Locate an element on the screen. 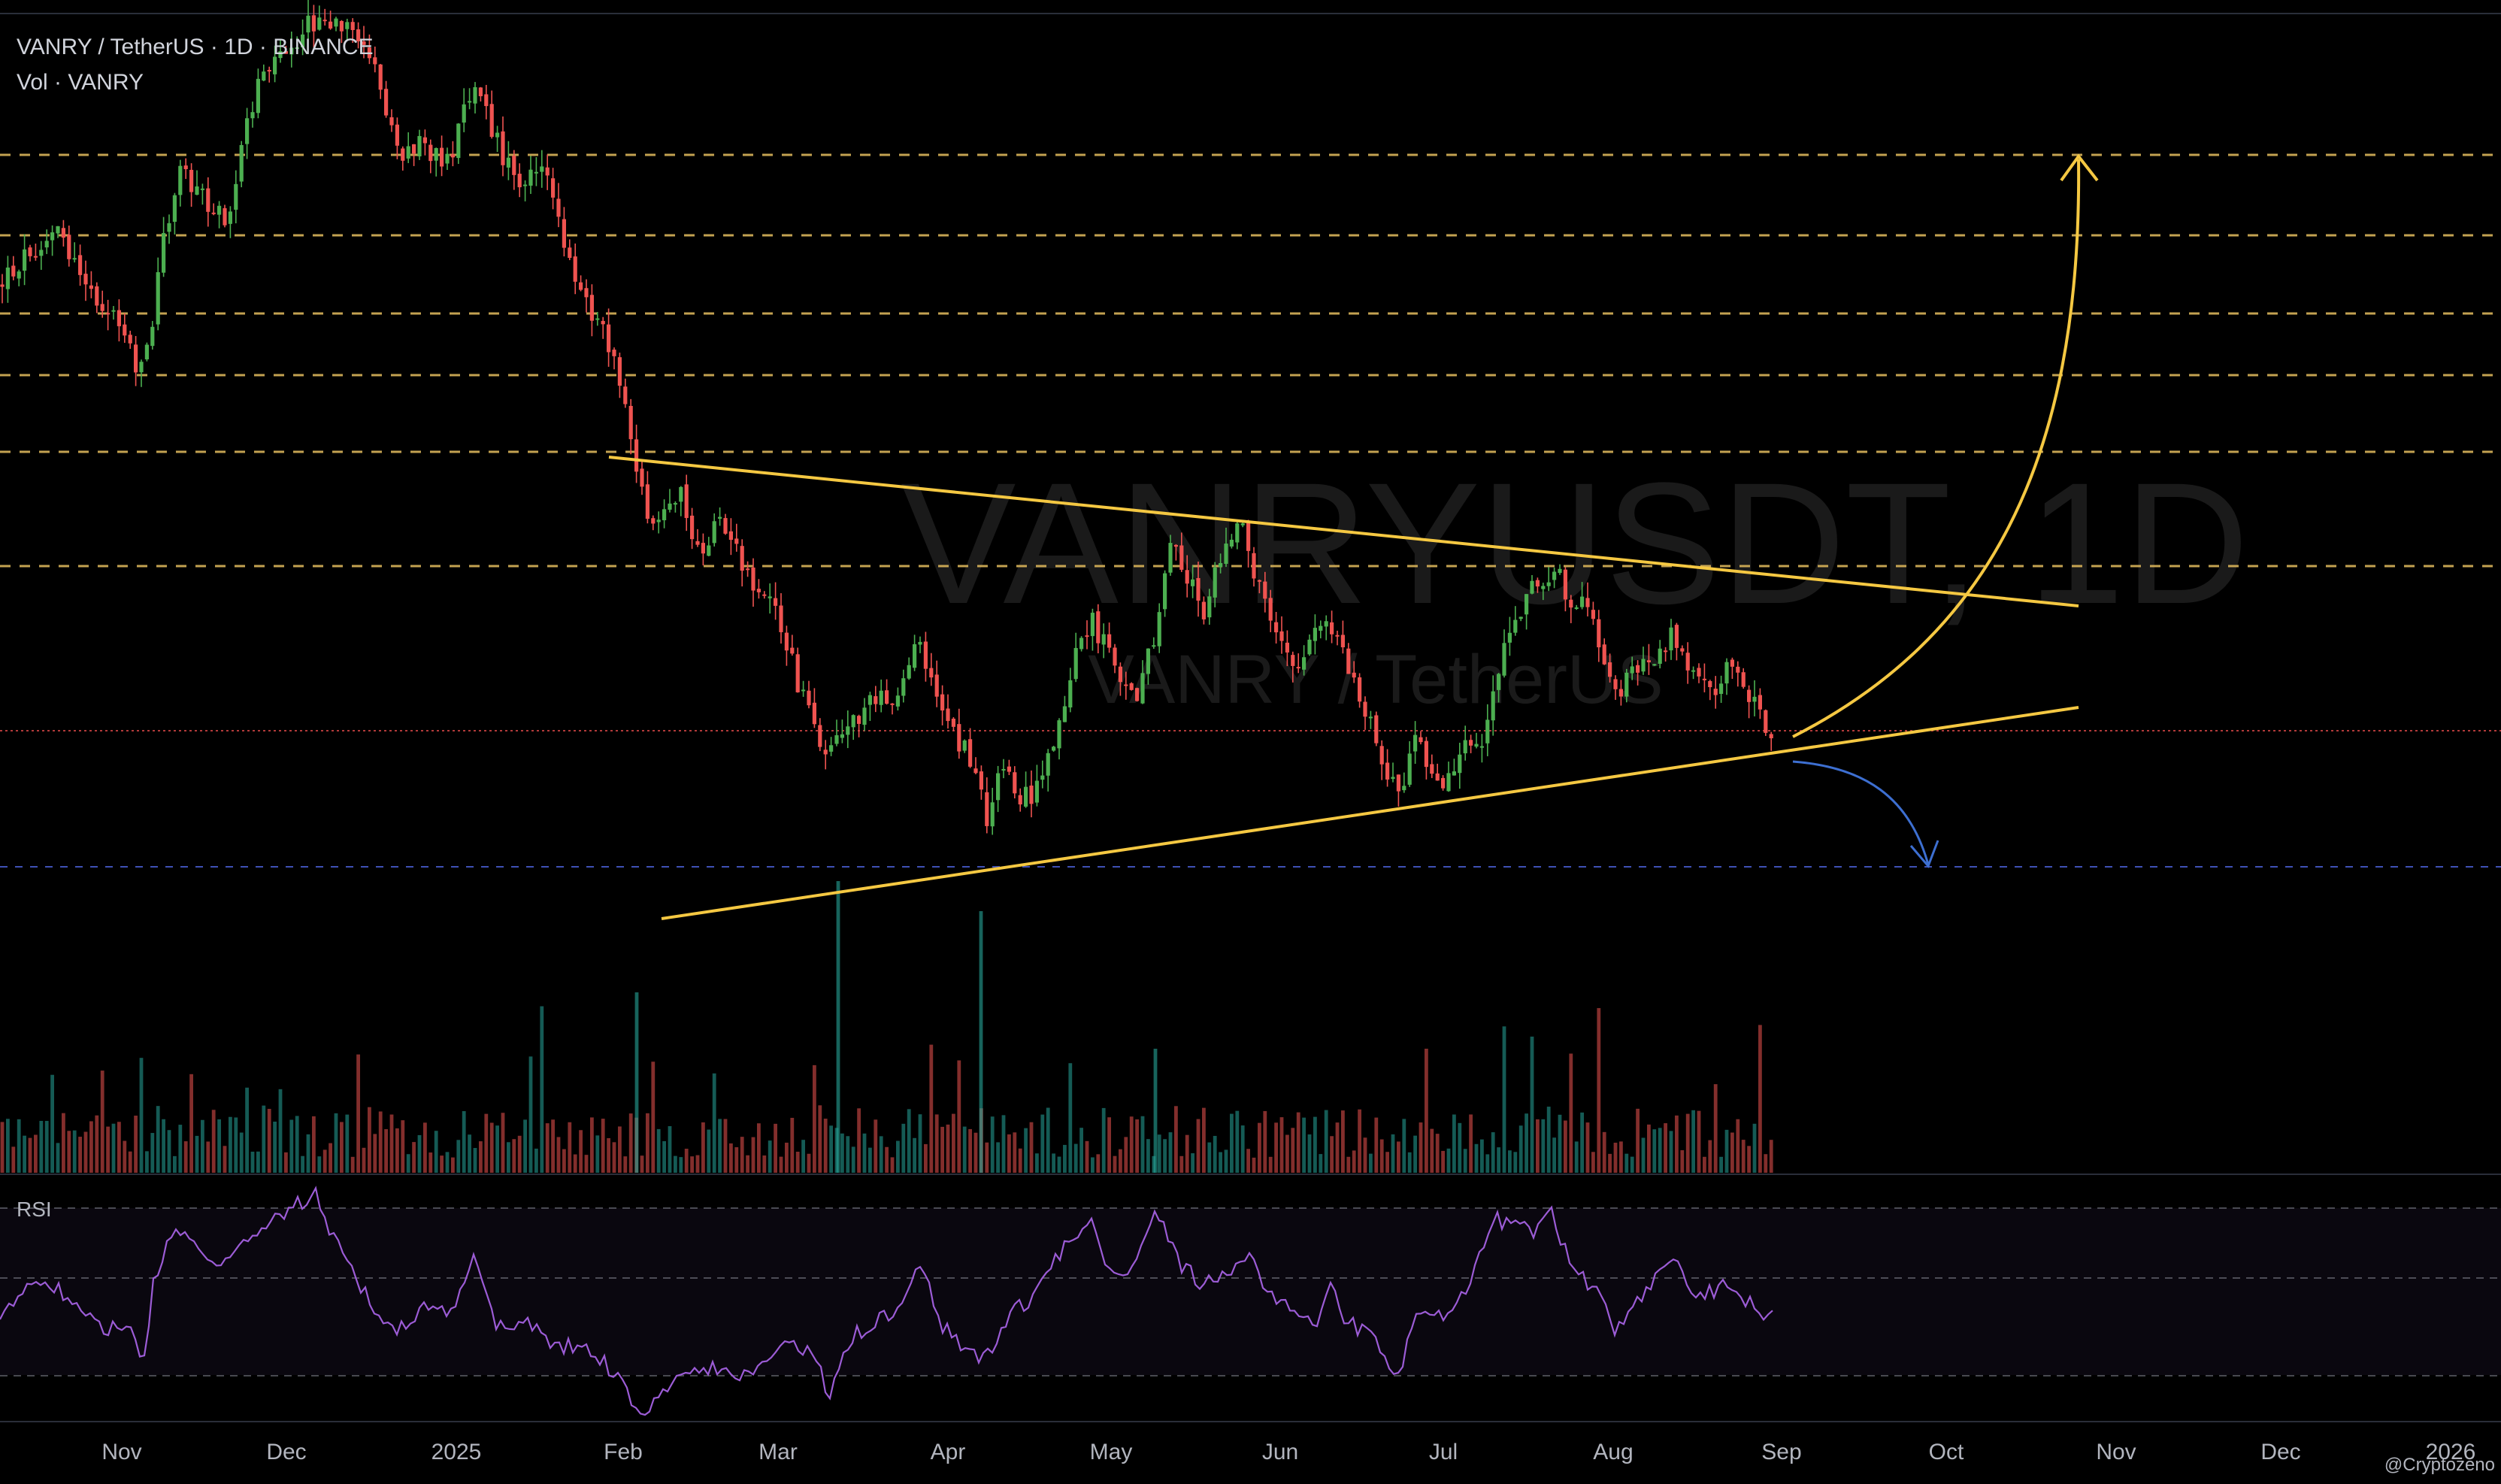  watermark-symbol: VANRYUSDT, 1D is located at coordinates (1575, 543).